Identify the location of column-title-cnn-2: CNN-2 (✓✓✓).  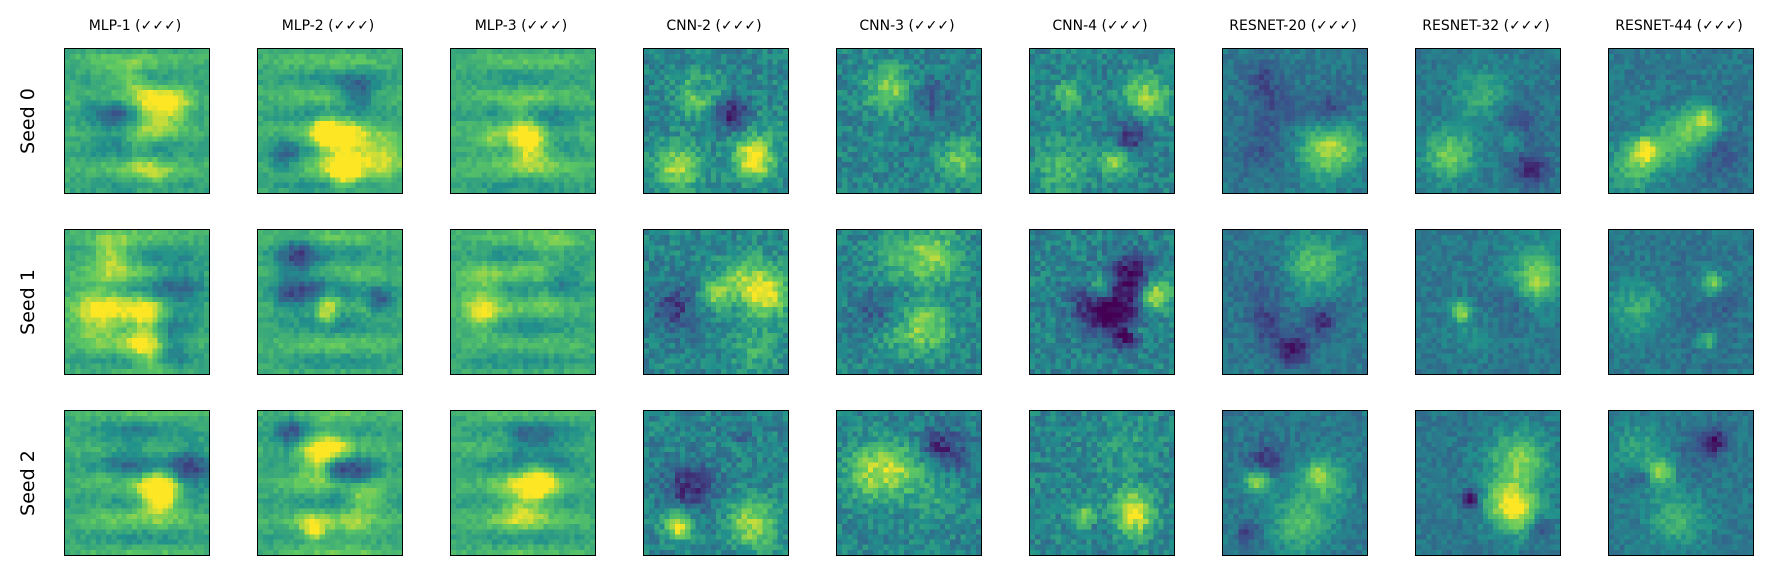
(714, 26).